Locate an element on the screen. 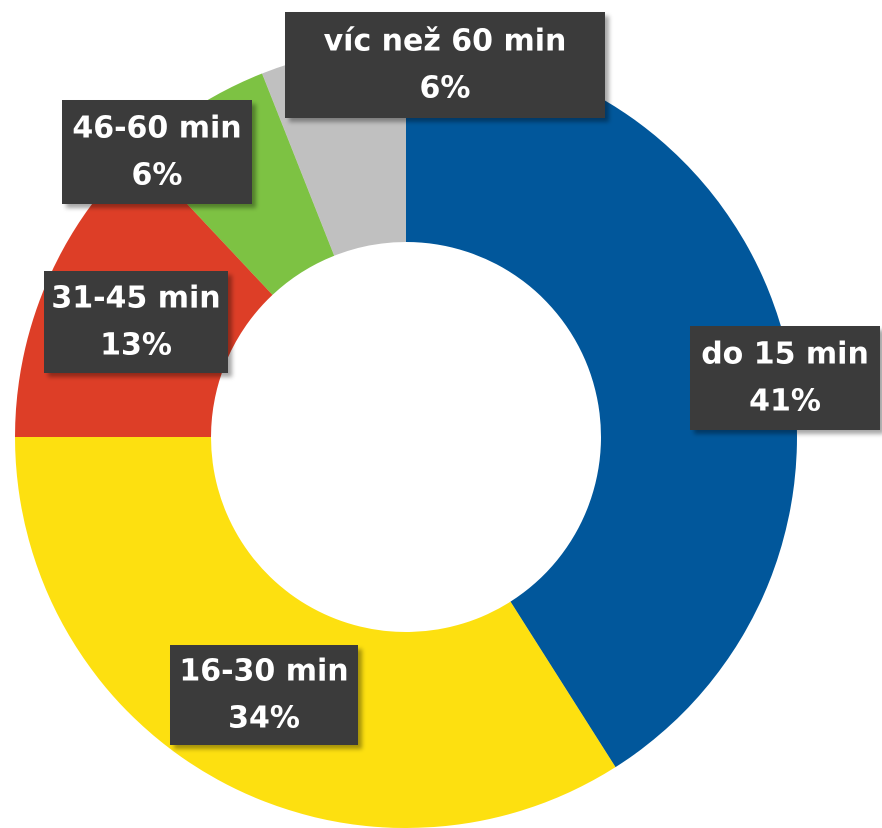 The height and width of the screenshot is (828, 882). label-category: do 15 min is located at coordinates (785, 354).